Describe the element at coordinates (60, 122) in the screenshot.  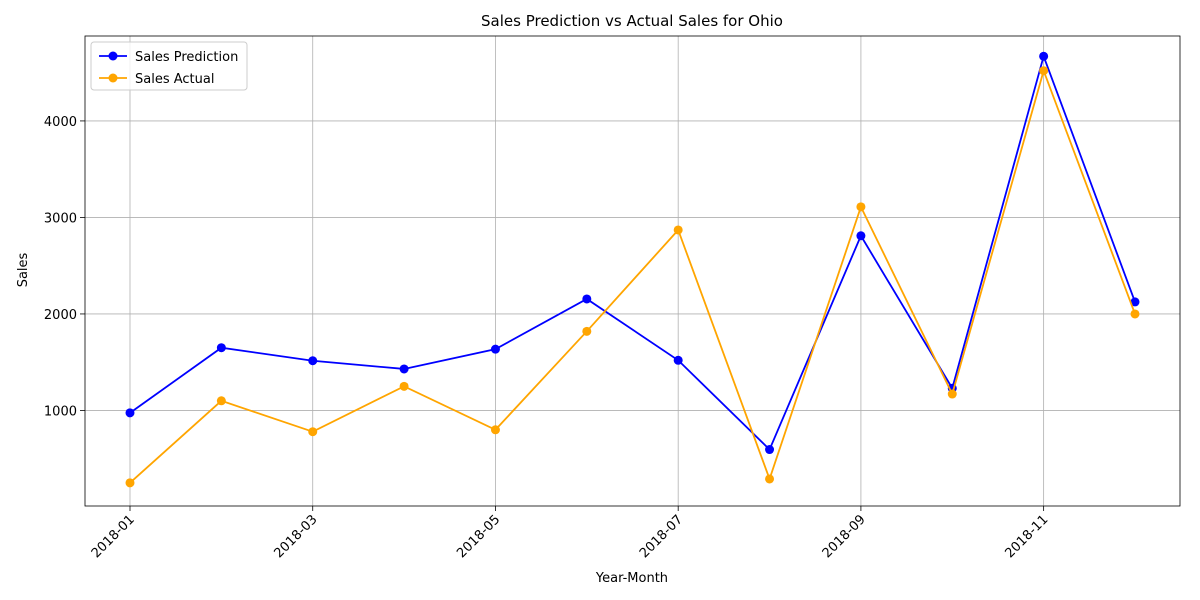
I see `y-tick-label: 4000` at that location.